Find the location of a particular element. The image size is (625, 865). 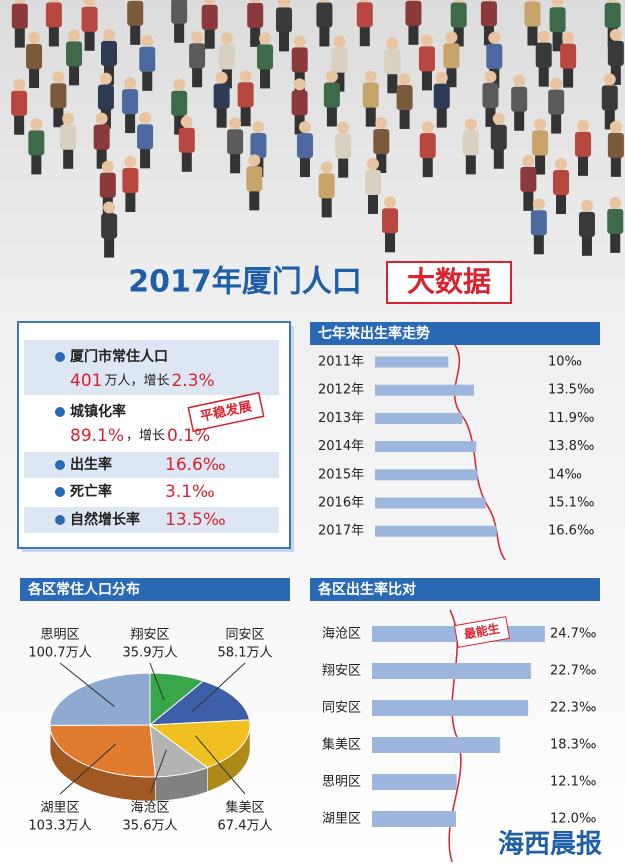

stat-text: ，增长 is located at coordinates (145, 436).